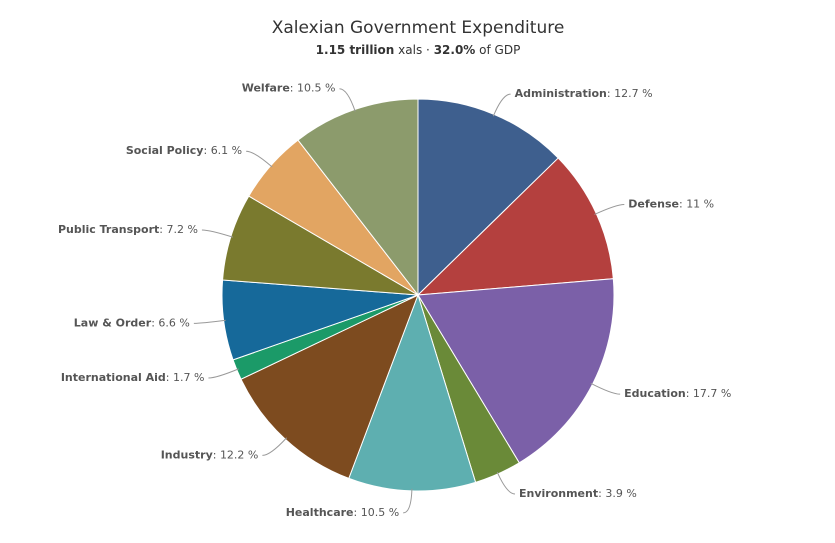 The height and width of the screenshot is (543, 835). What do you see at coordinates (188, 377) in the screenshot?
I see `label-value: 1.7 %` at bounding box center [188, 377].